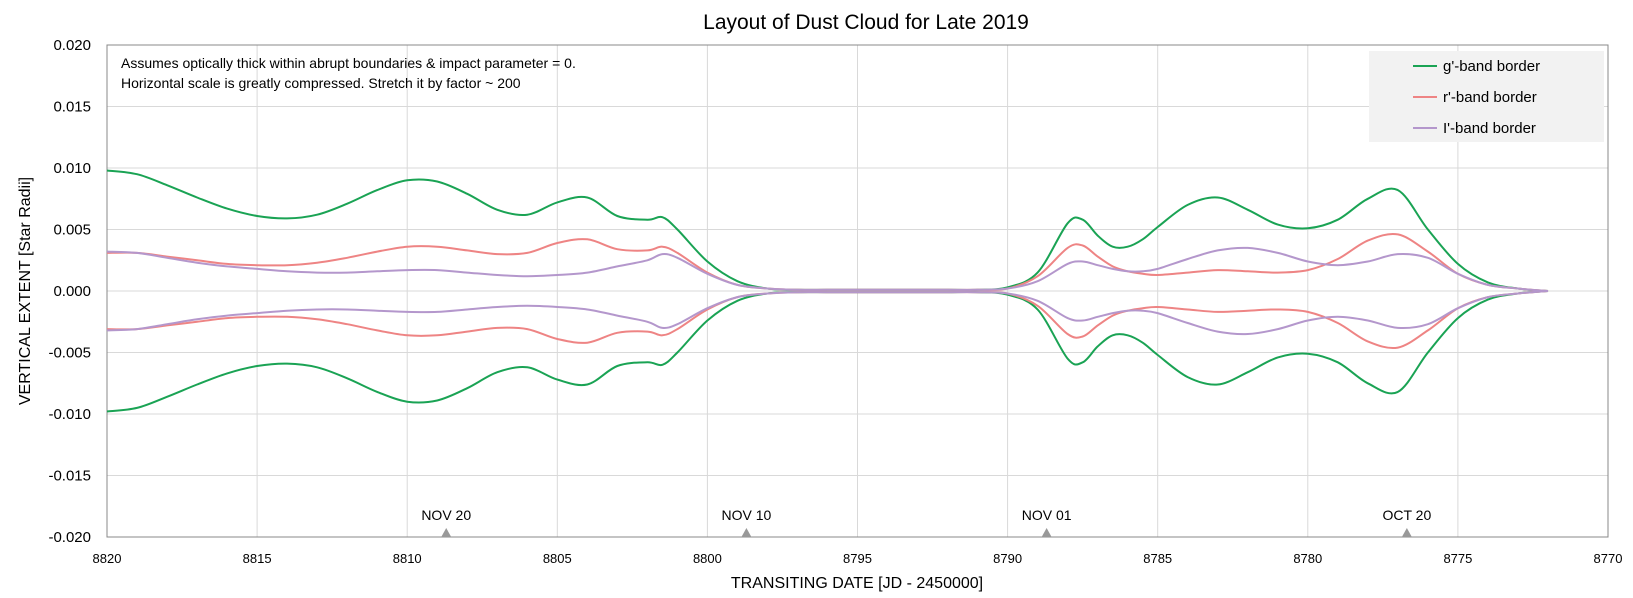 The image size is (1633, 598). I want to click on y-tick-label: -0.015, so click(69, 476).